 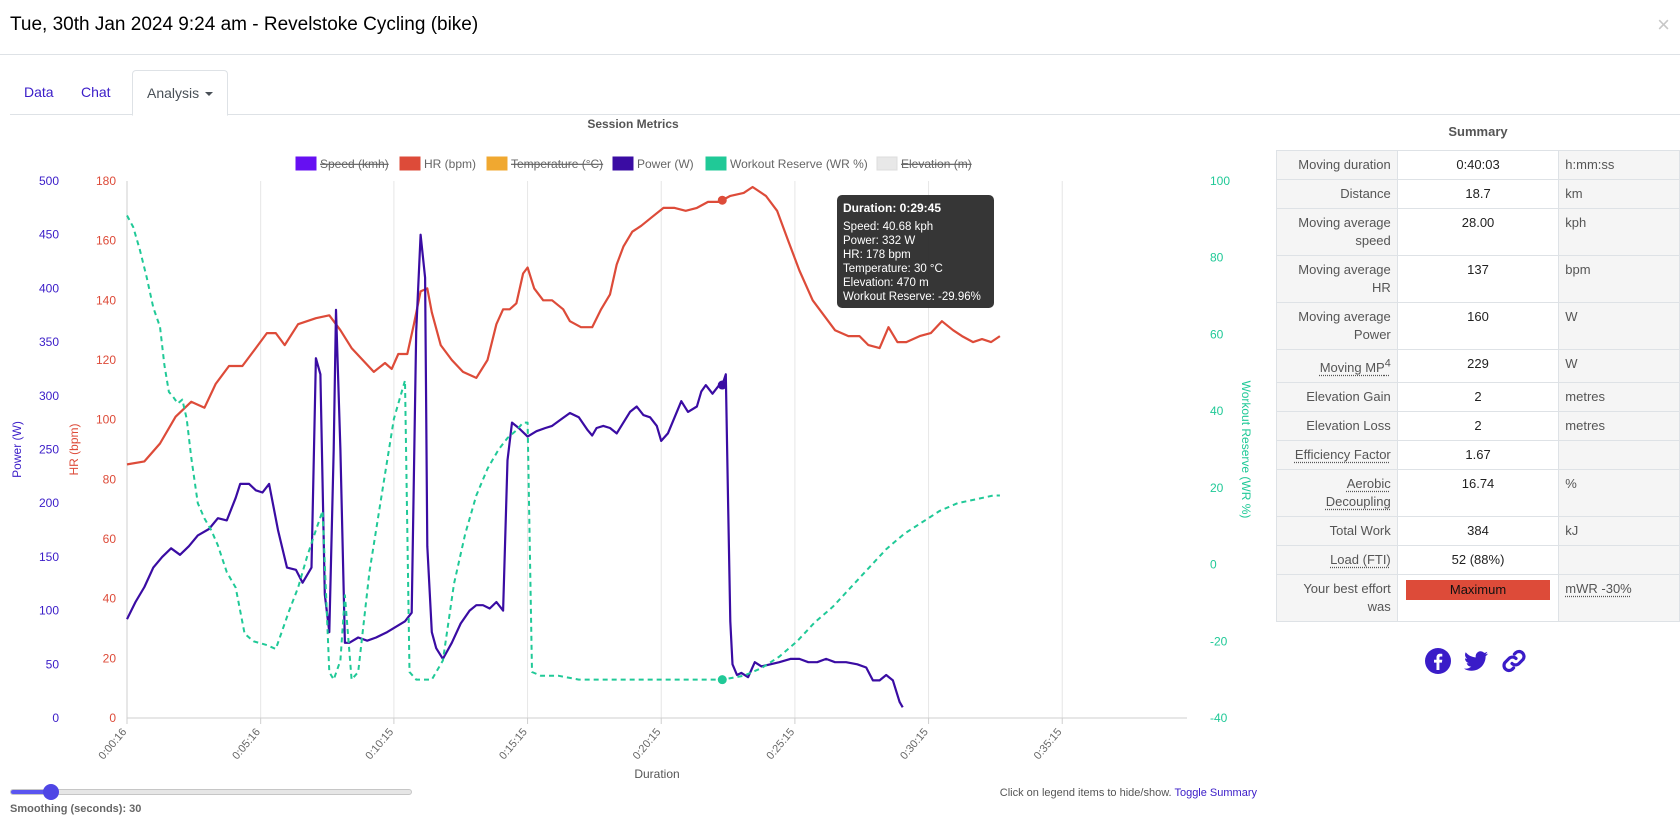 I want to click on legend-item: Power (W), so click(x=665, y=164).